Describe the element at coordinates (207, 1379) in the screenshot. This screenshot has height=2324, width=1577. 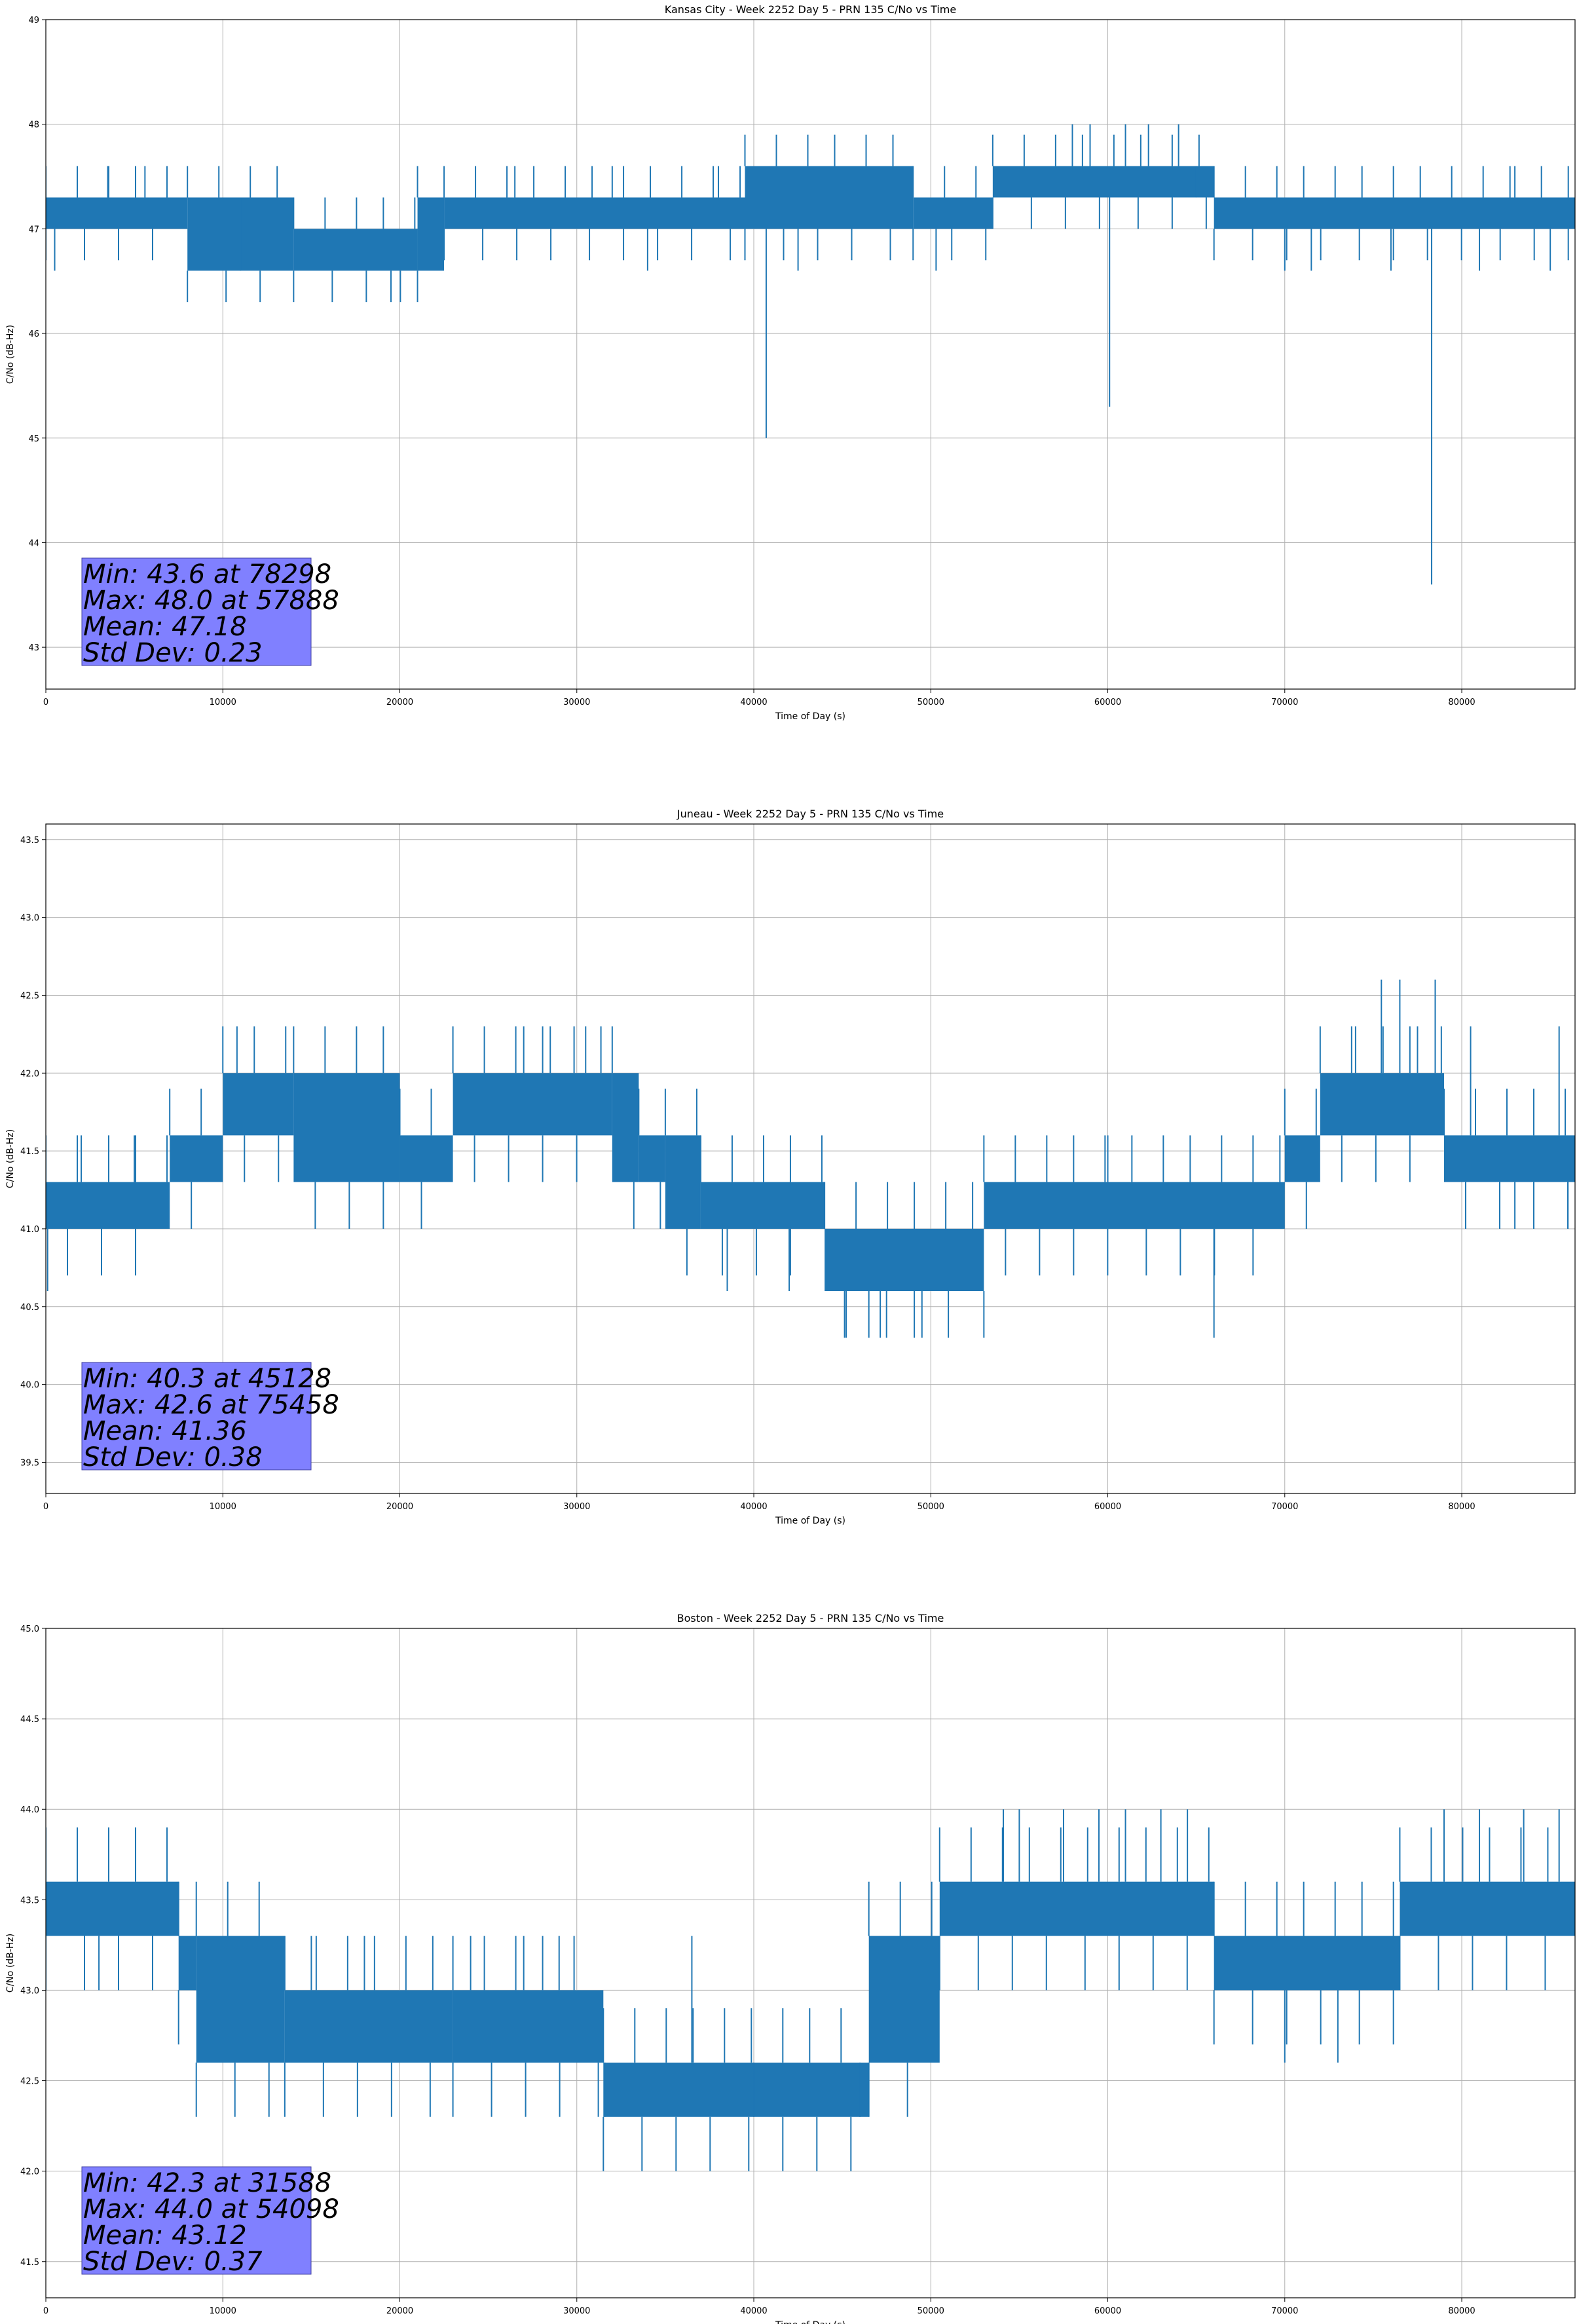
I see `stats-line: Min: 40.3 at 45128` at that location.